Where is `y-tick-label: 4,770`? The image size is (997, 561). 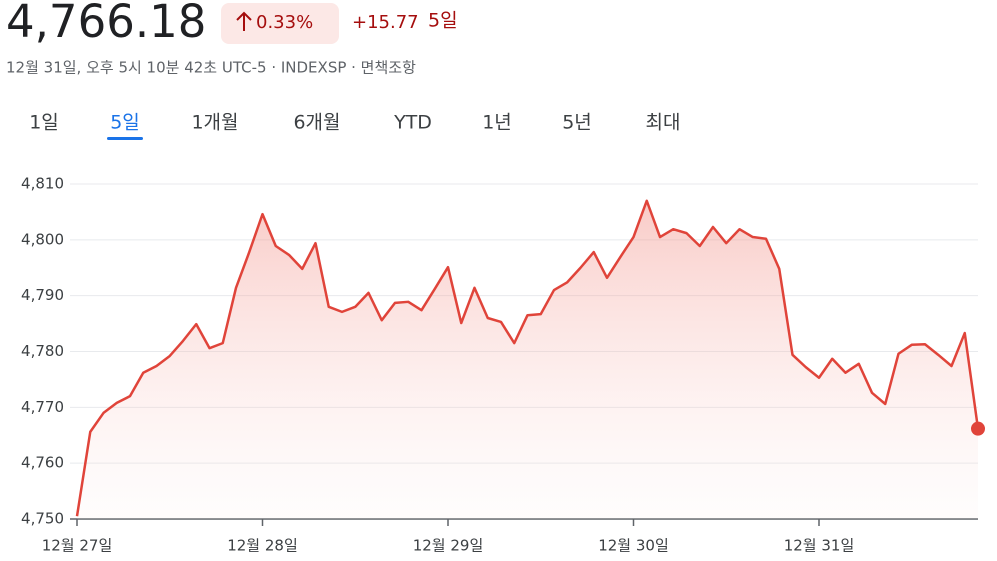 y-tick-label: 4,770 is located at coordinates (42, 407).